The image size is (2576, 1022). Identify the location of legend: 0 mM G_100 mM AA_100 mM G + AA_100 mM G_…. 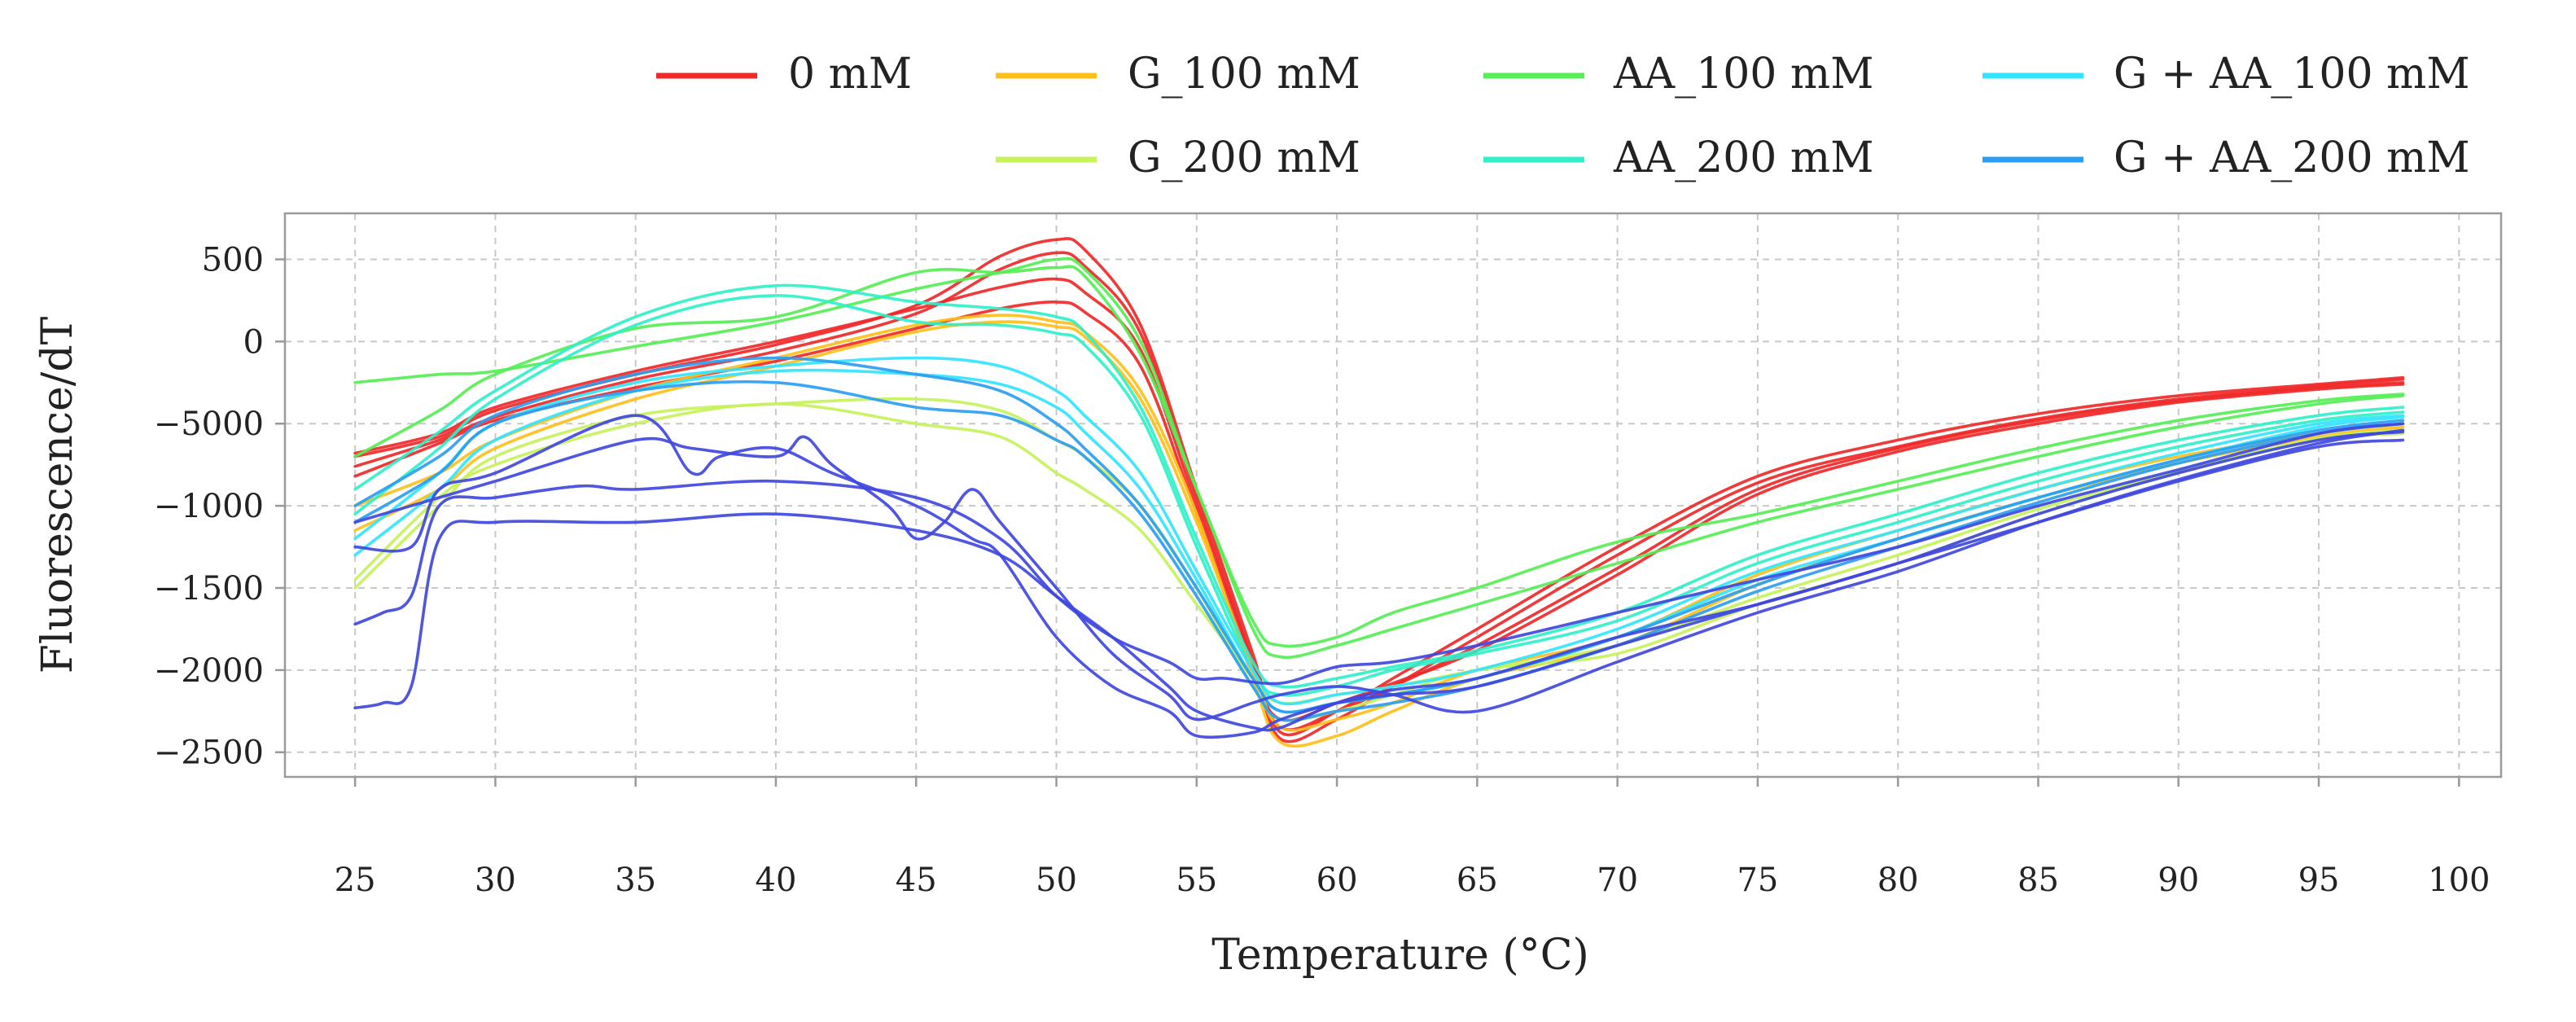
(1563, 116).